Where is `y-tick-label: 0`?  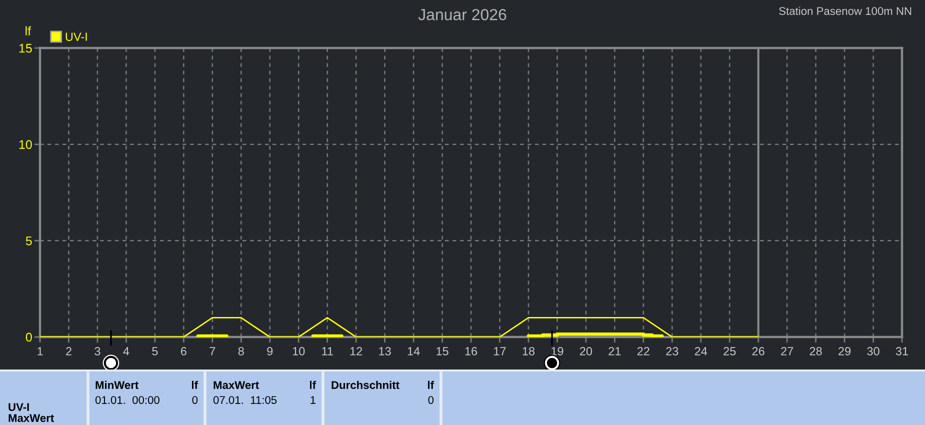
y-tick-label: 0 is located at coordinates (29, 337).